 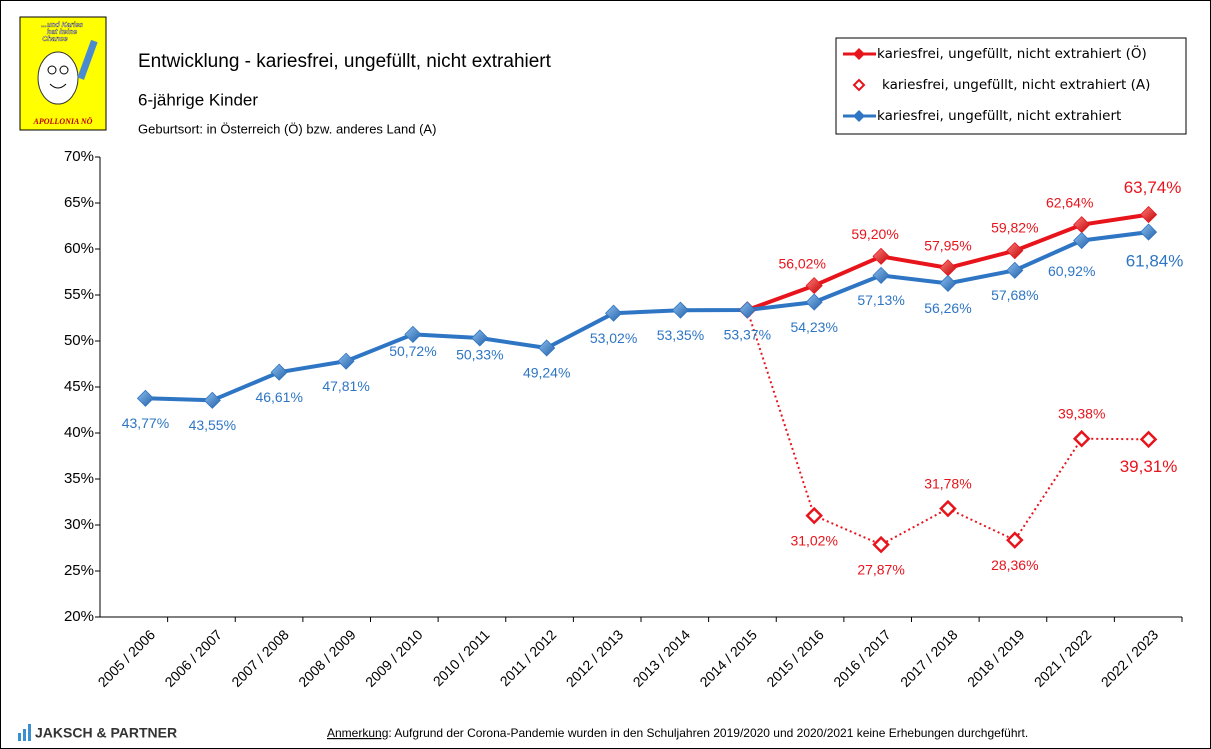 I want to click on chart-subtitle: 6-jährige Kinder, so click(x=198, y=99).